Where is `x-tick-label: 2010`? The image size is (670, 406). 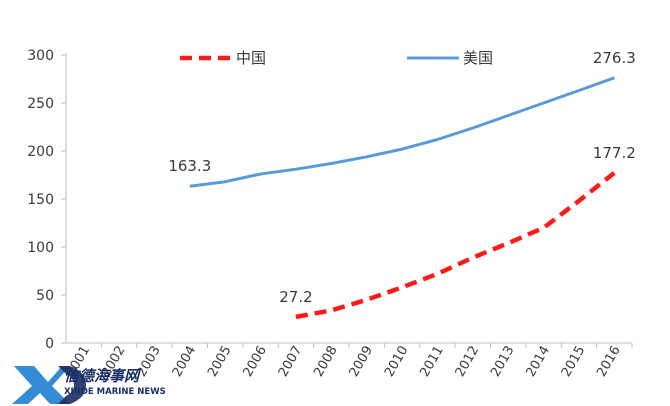 x-tick-label: 2010 is located at coordinates (397, 362).